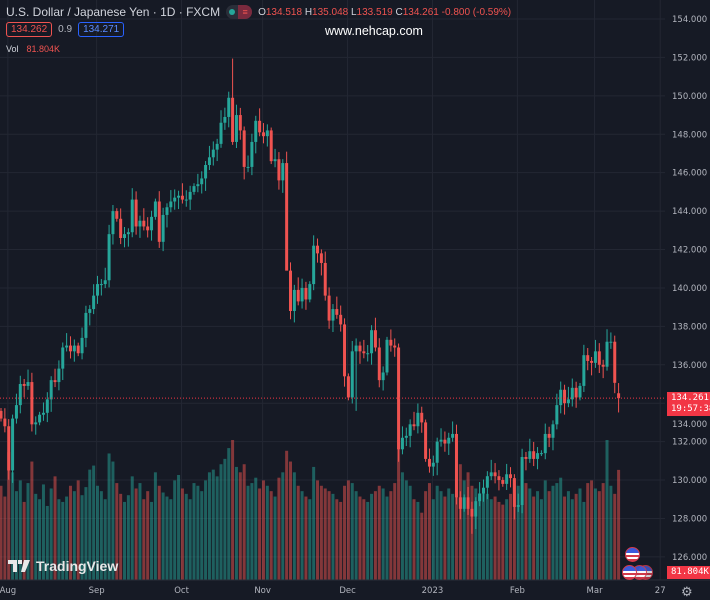 The width and height of the screenshot is (710, 600). I want to click on price-tick-label: 132.000, so click(689, 443).